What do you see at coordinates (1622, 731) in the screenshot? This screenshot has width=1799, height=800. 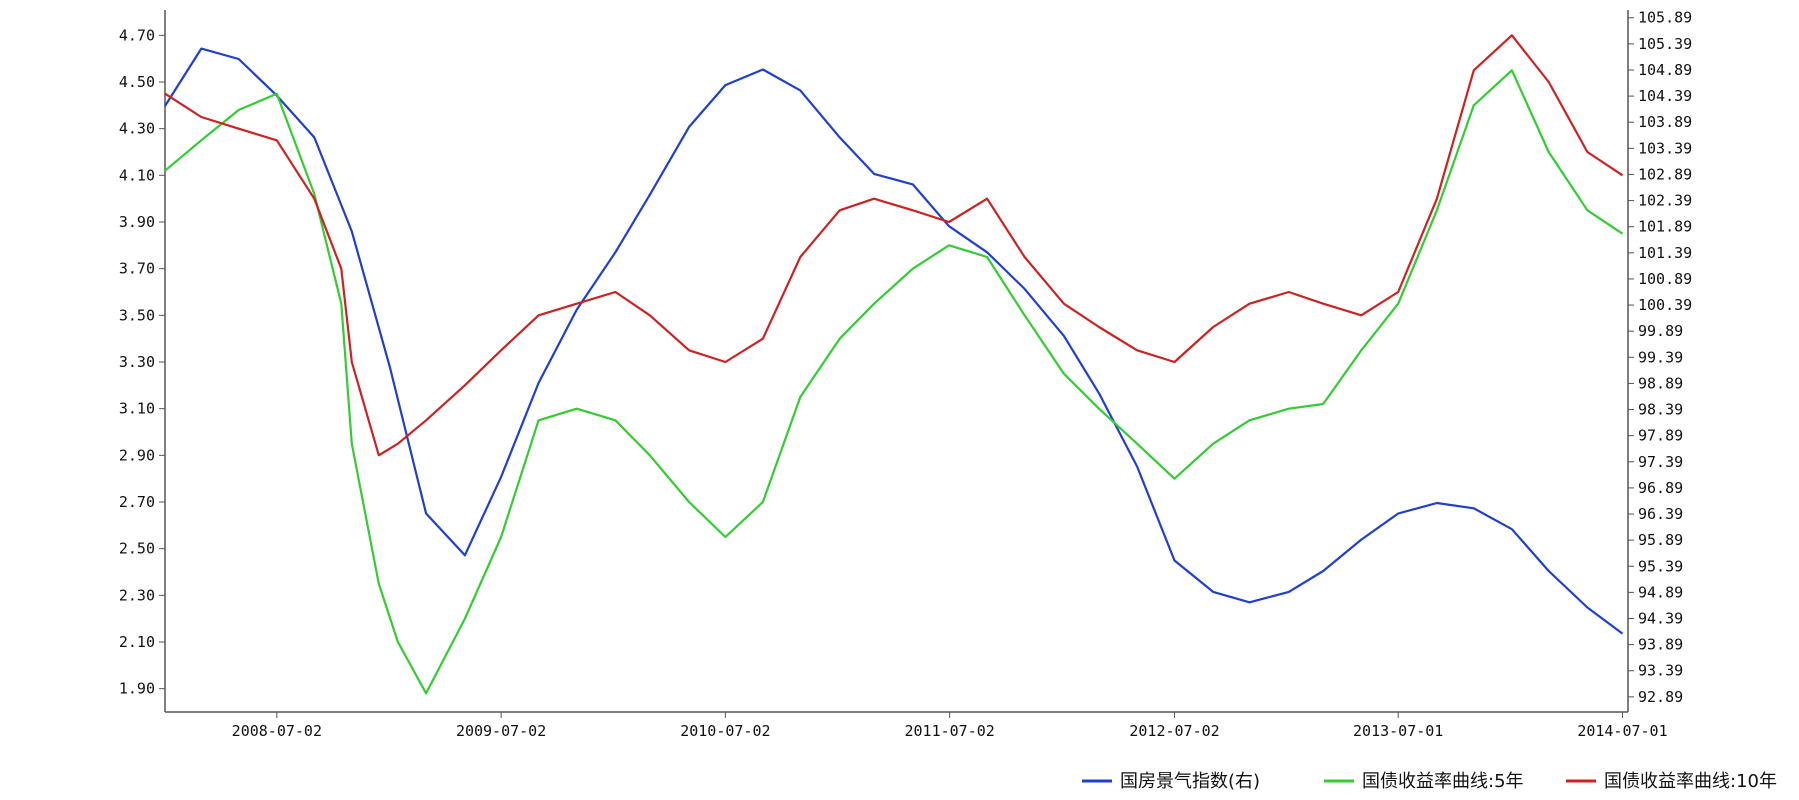 I see `x-tick-label: 2014-07-01` at bounding box center [1622, 731].